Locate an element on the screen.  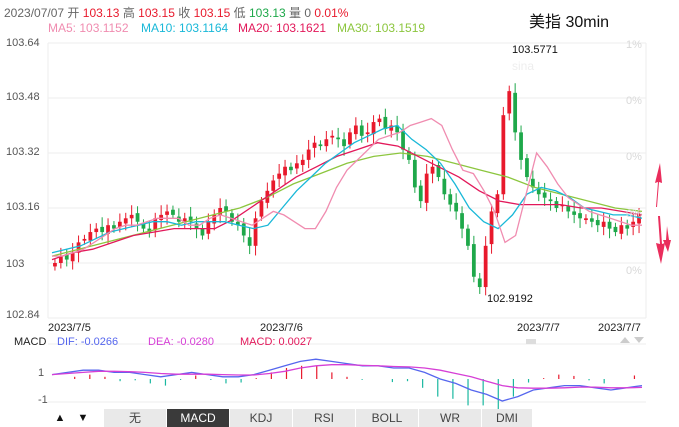
pct-tick-3: 0% is located at coordinates (634, 214).